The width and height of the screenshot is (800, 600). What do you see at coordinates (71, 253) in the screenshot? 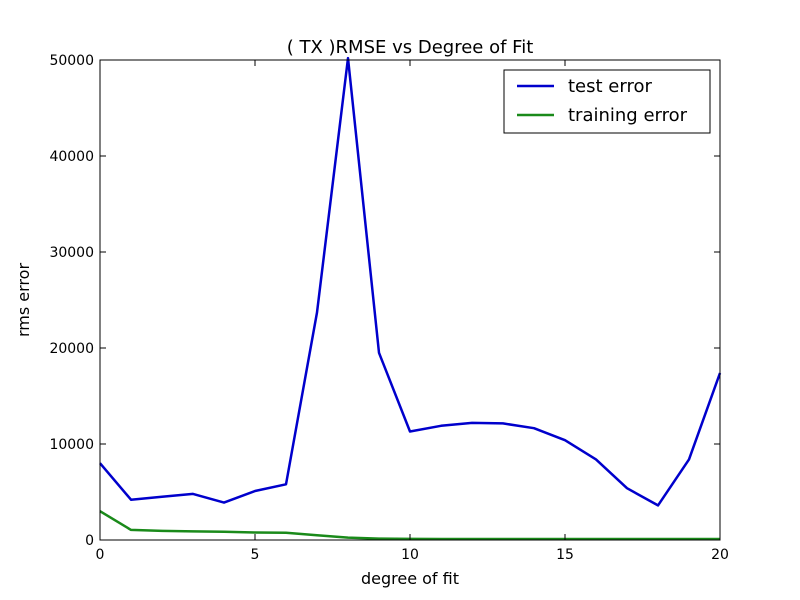
I see `y-tick-label: 30000` at bounding box center [71, 253].